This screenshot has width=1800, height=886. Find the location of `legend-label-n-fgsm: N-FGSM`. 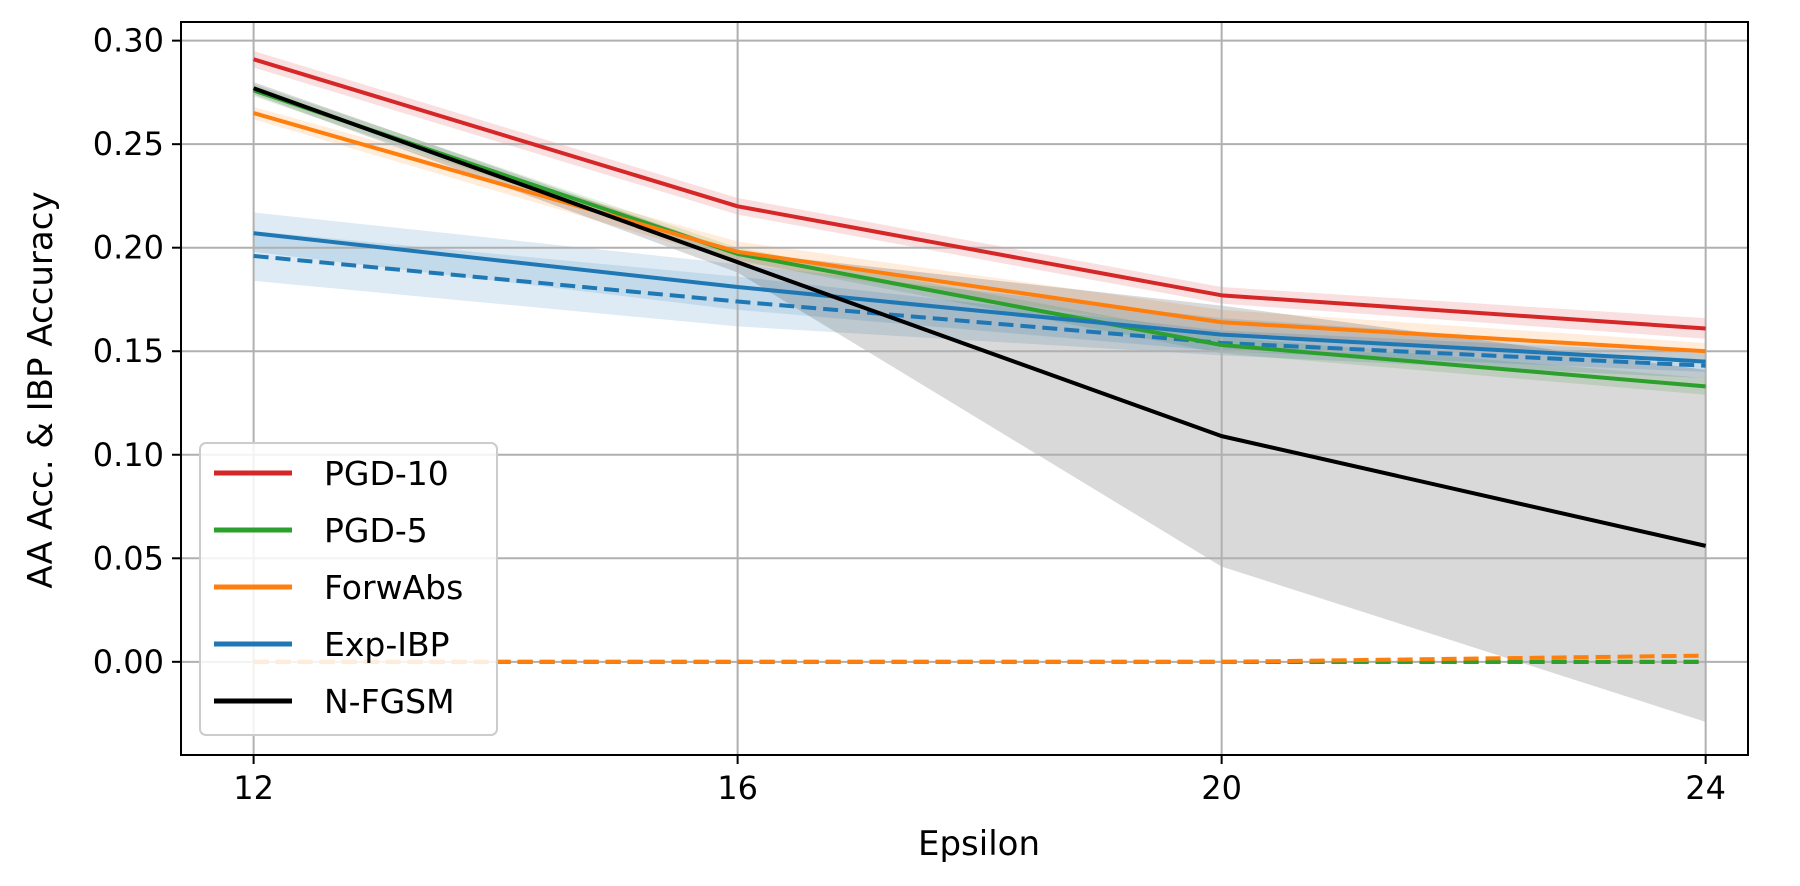

legend-label-n-fgsm: N-FGSM is located at coordinates (389, 701).